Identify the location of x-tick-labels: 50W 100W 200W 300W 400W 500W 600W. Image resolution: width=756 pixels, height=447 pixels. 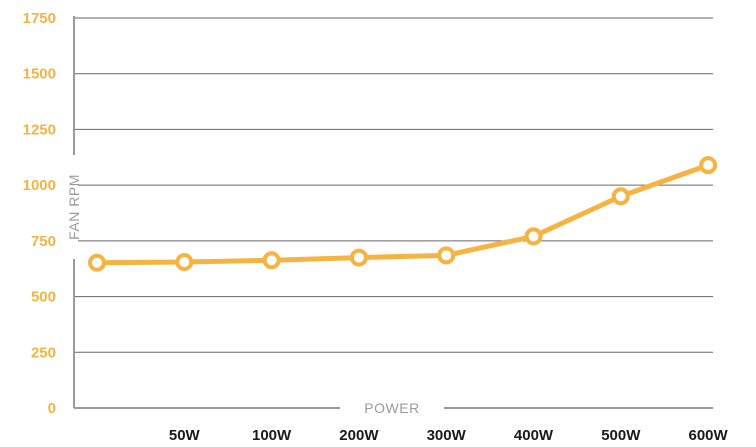
(449, 435).